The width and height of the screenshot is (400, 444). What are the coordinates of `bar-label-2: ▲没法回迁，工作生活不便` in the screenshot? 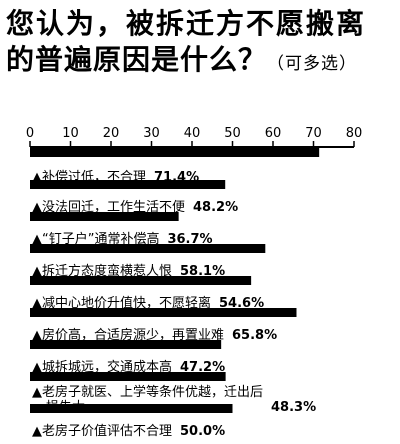 It's located at (108, 207).